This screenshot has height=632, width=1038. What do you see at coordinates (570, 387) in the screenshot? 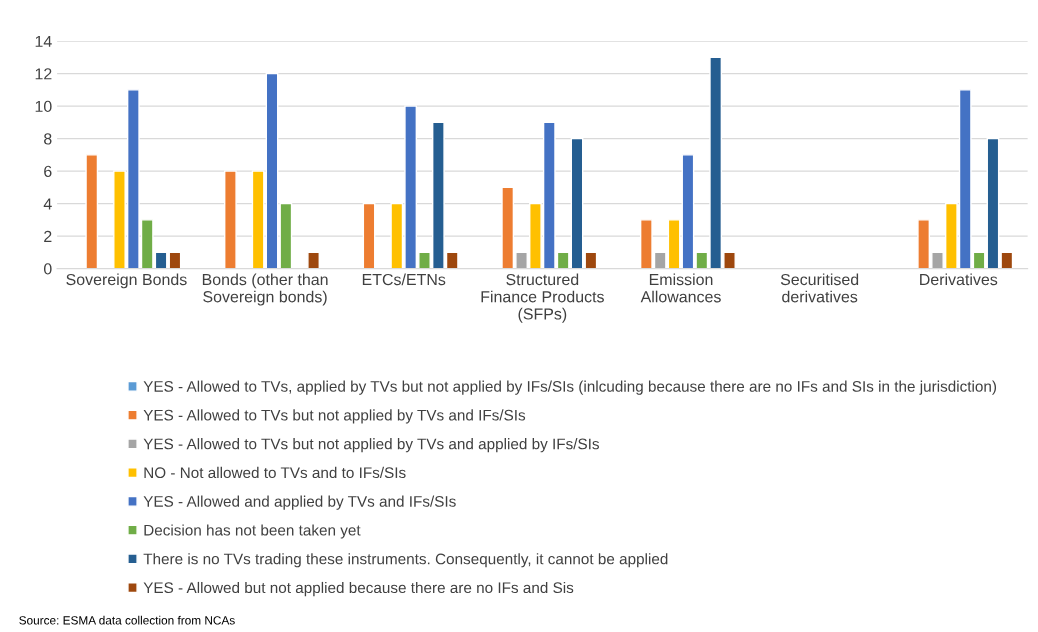
I see `legend-label: YES - Allowed to TVs, applied by TVs but not applied by IFs/SIs (inlcuding because there are no IFs and SIs in the jurisdiction)` at bounding box center [570, 387].